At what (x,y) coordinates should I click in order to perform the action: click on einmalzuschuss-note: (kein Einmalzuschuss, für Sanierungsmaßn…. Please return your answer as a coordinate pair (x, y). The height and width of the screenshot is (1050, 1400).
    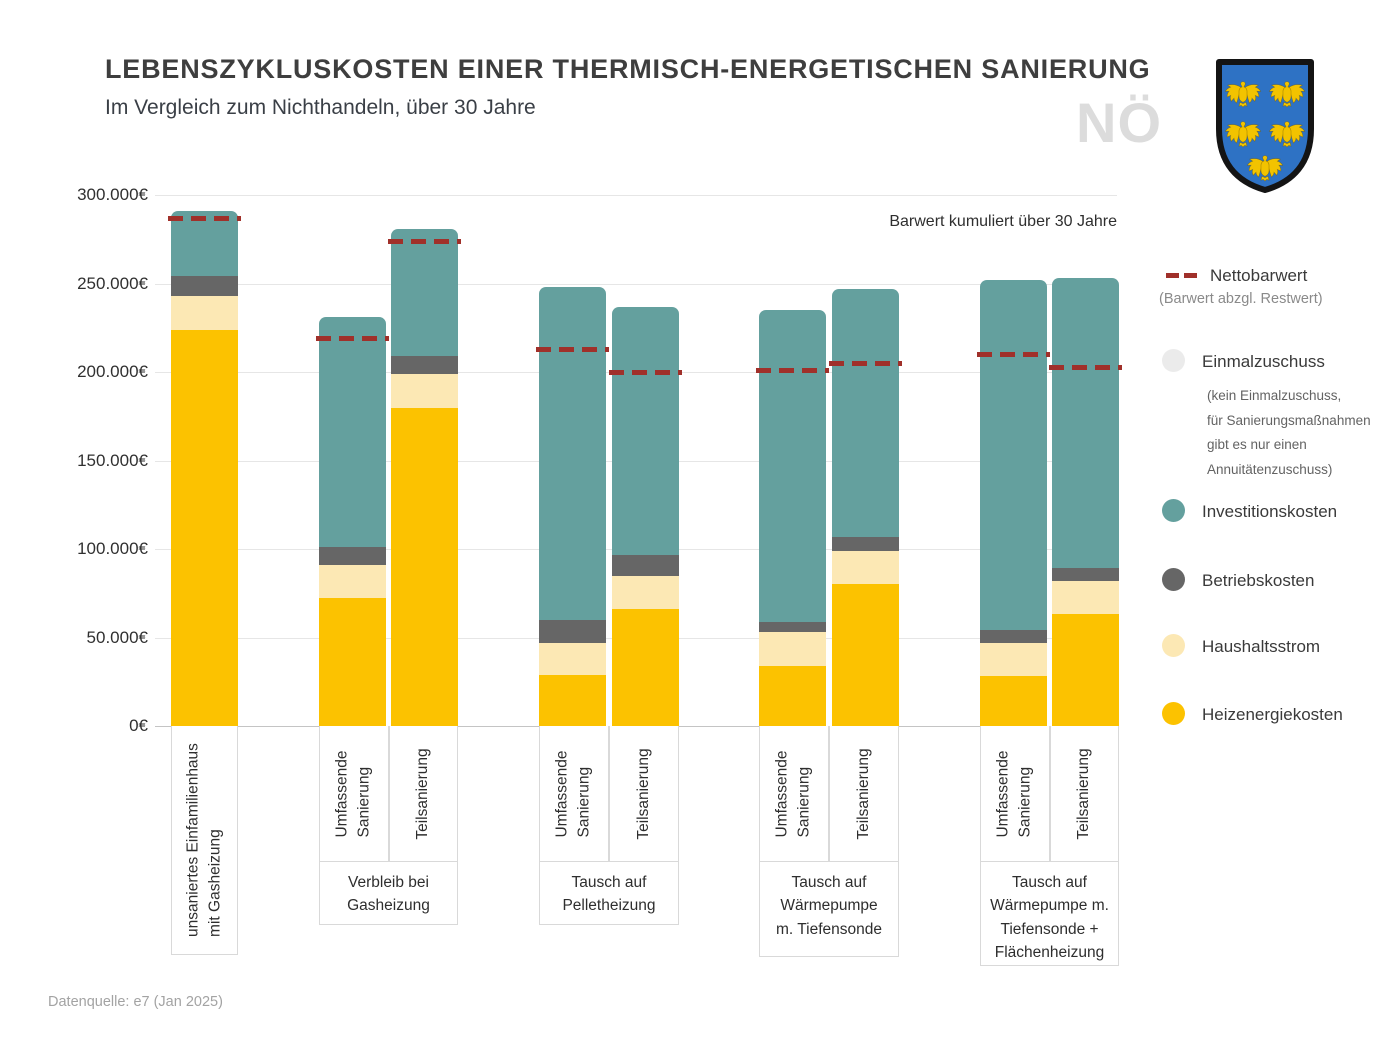
    Looking at the image, I should click on (1289, 432).